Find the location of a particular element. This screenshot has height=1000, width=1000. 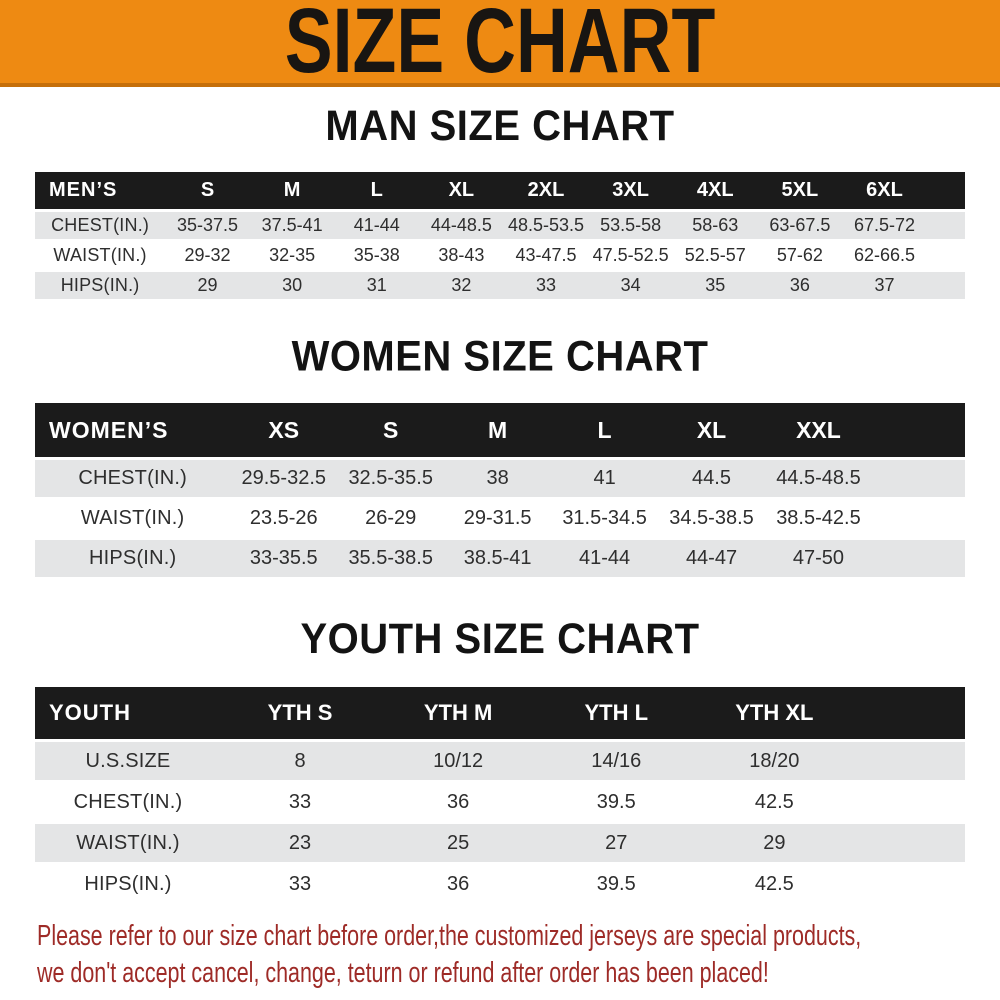

size-value-cell: 29-31.5 is located at coordinates (498, 518).